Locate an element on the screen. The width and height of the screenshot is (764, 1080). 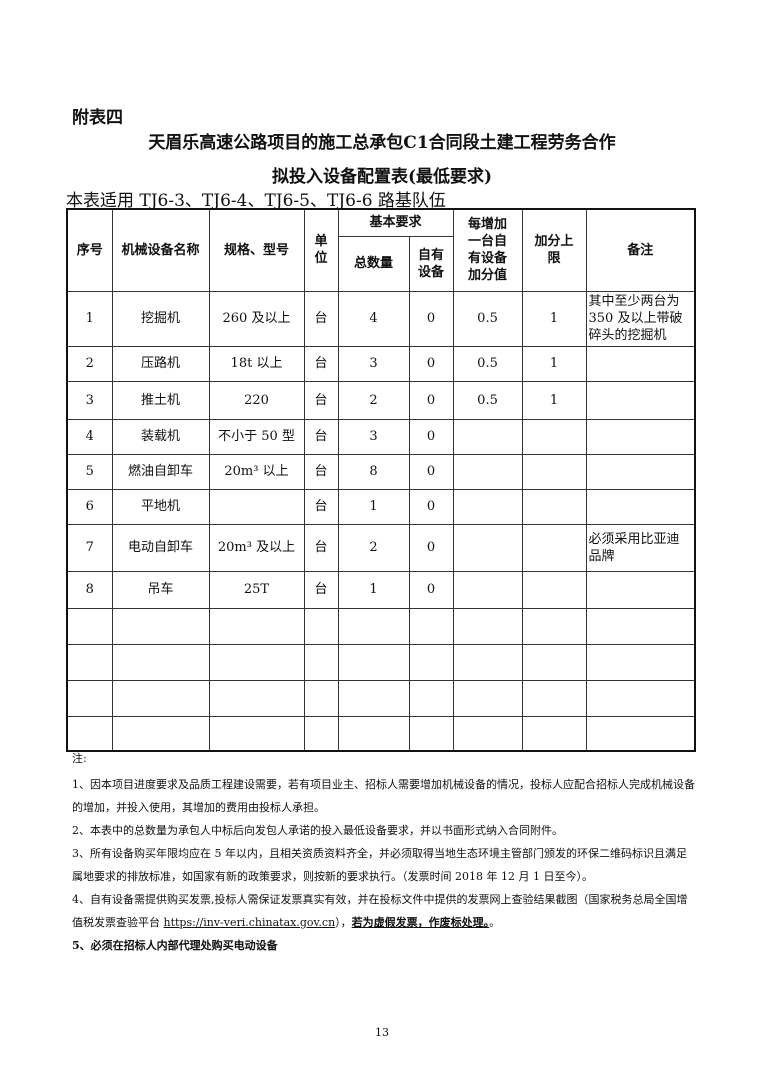
cell-no: 8 is located at coordinates (89, 589).